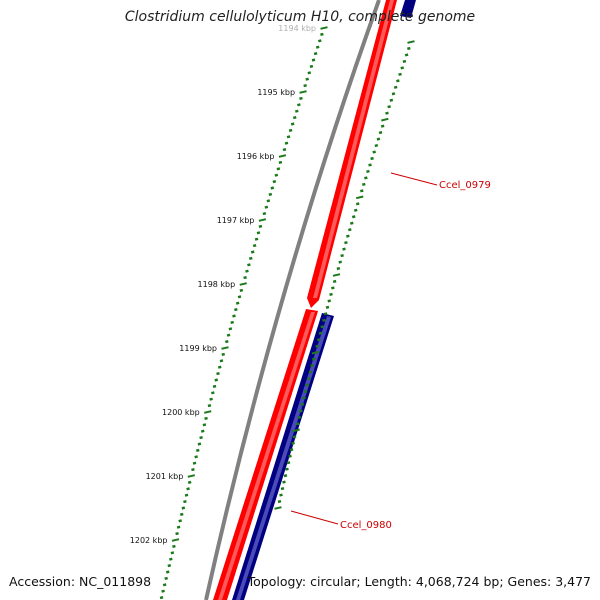  Describe the element at coordinates (465, 185) in the screenshot. I see `gene-label-ccel-0979: Ccel_0979` at that location.